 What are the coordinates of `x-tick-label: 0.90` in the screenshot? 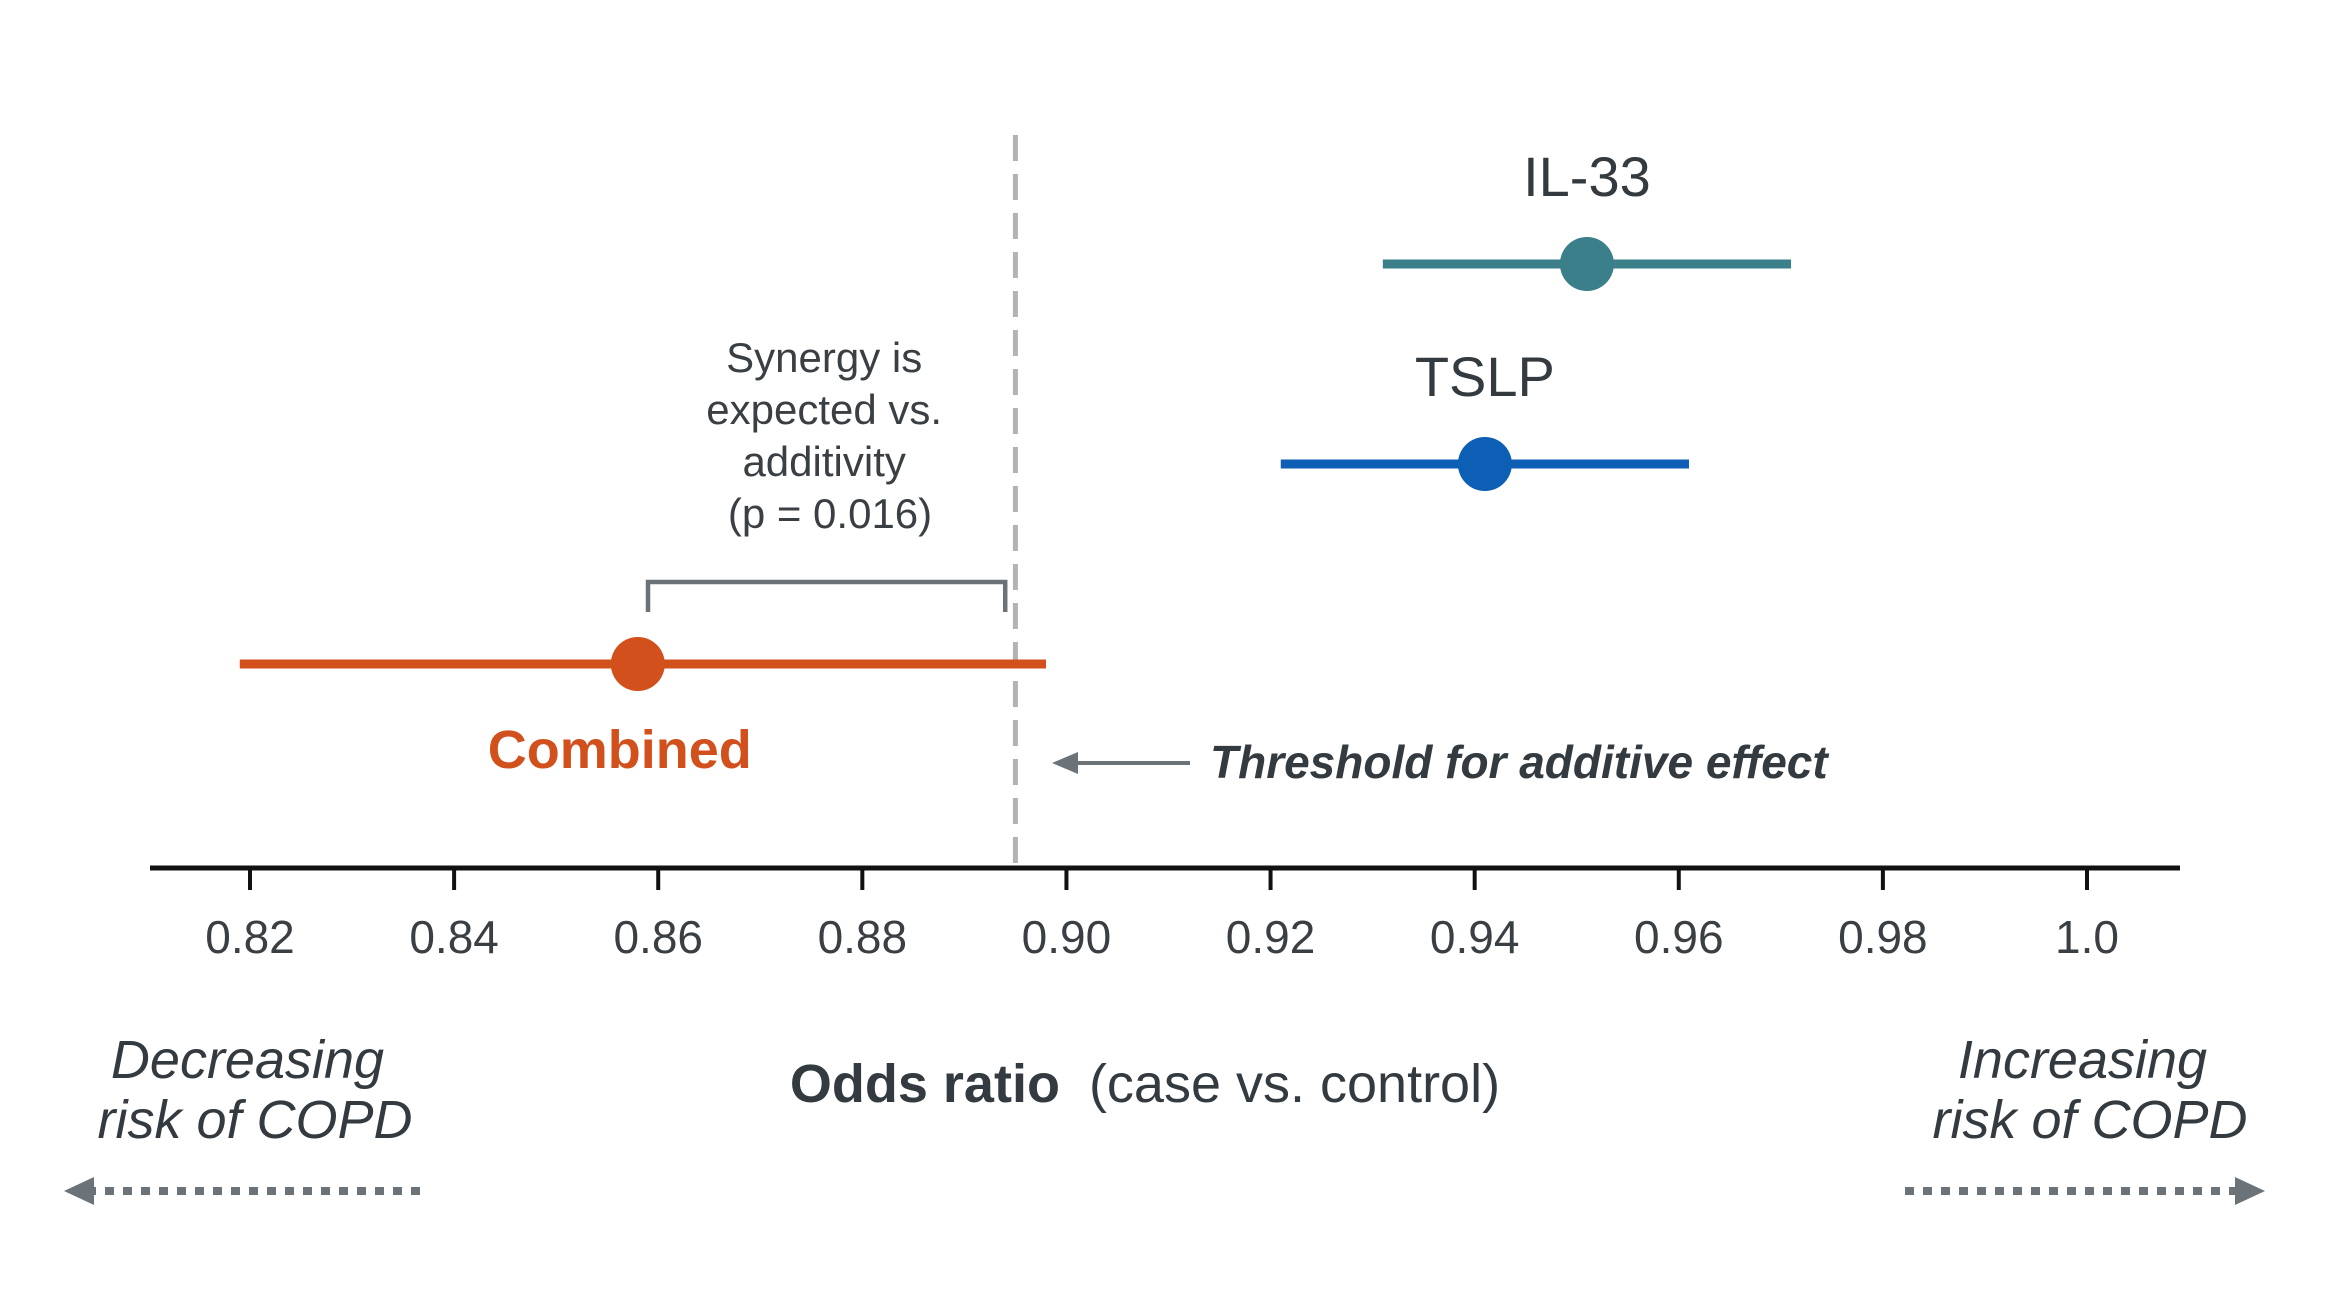 It's located at (1067, 937).